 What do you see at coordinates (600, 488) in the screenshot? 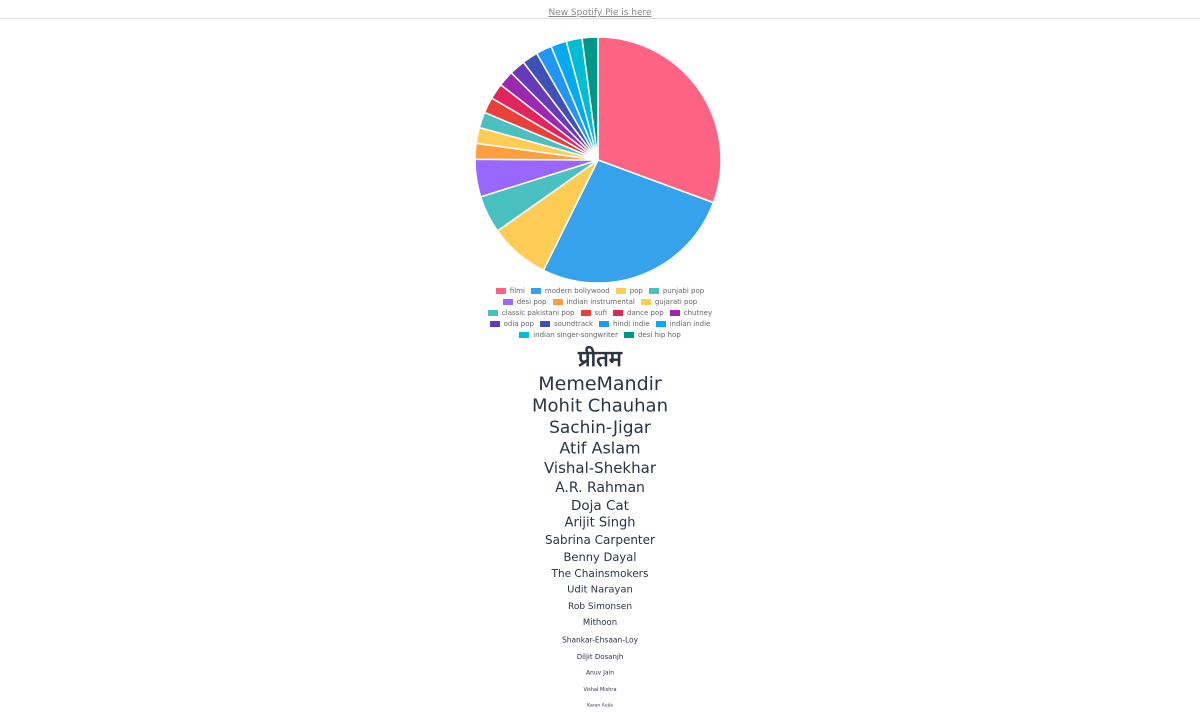
I see `artist-name: A.R. Rahman` at bounding box center [600, 488].